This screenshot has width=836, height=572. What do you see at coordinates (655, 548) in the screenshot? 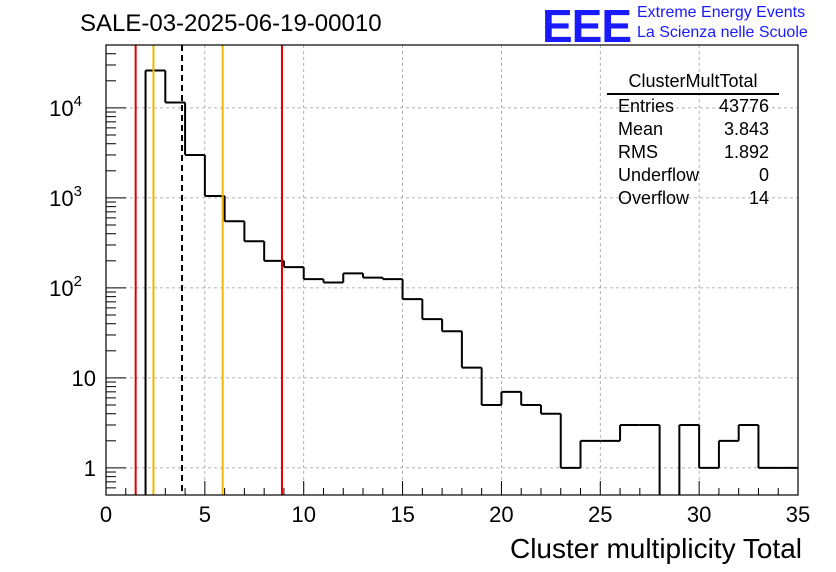
I see `x-axis-title: Cluster multiplicity Total` at bounding box center [655, 548].